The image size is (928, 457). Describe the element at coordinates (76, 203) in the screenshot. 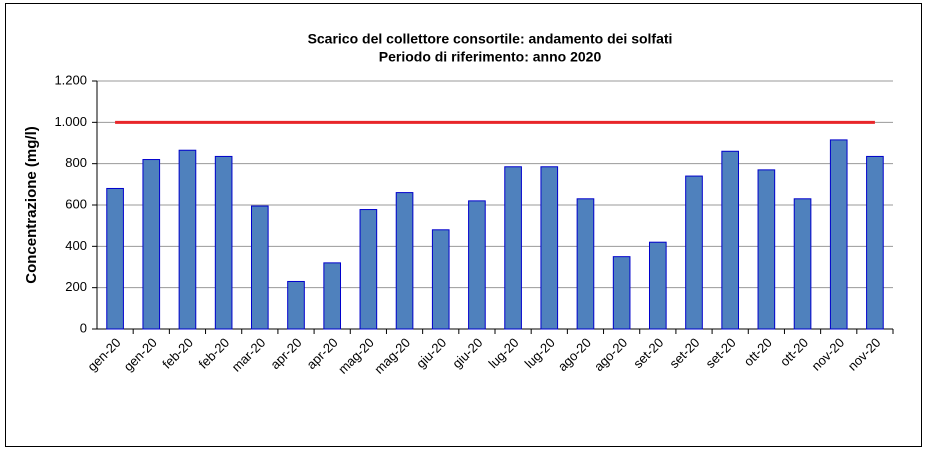

I see `y-tick-label: 600` at that location.